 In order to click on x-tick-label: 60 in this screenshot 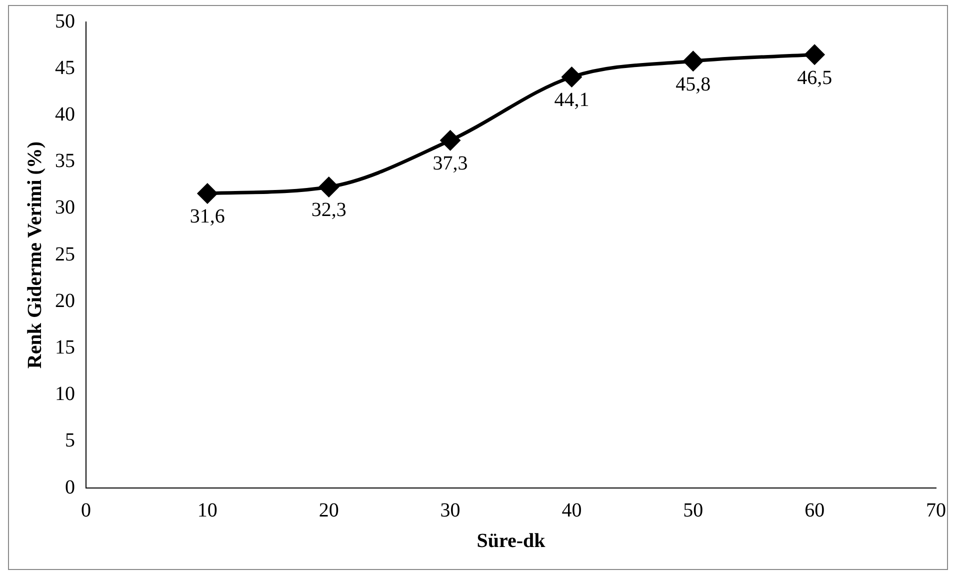, I will do `click(814, 510)`.